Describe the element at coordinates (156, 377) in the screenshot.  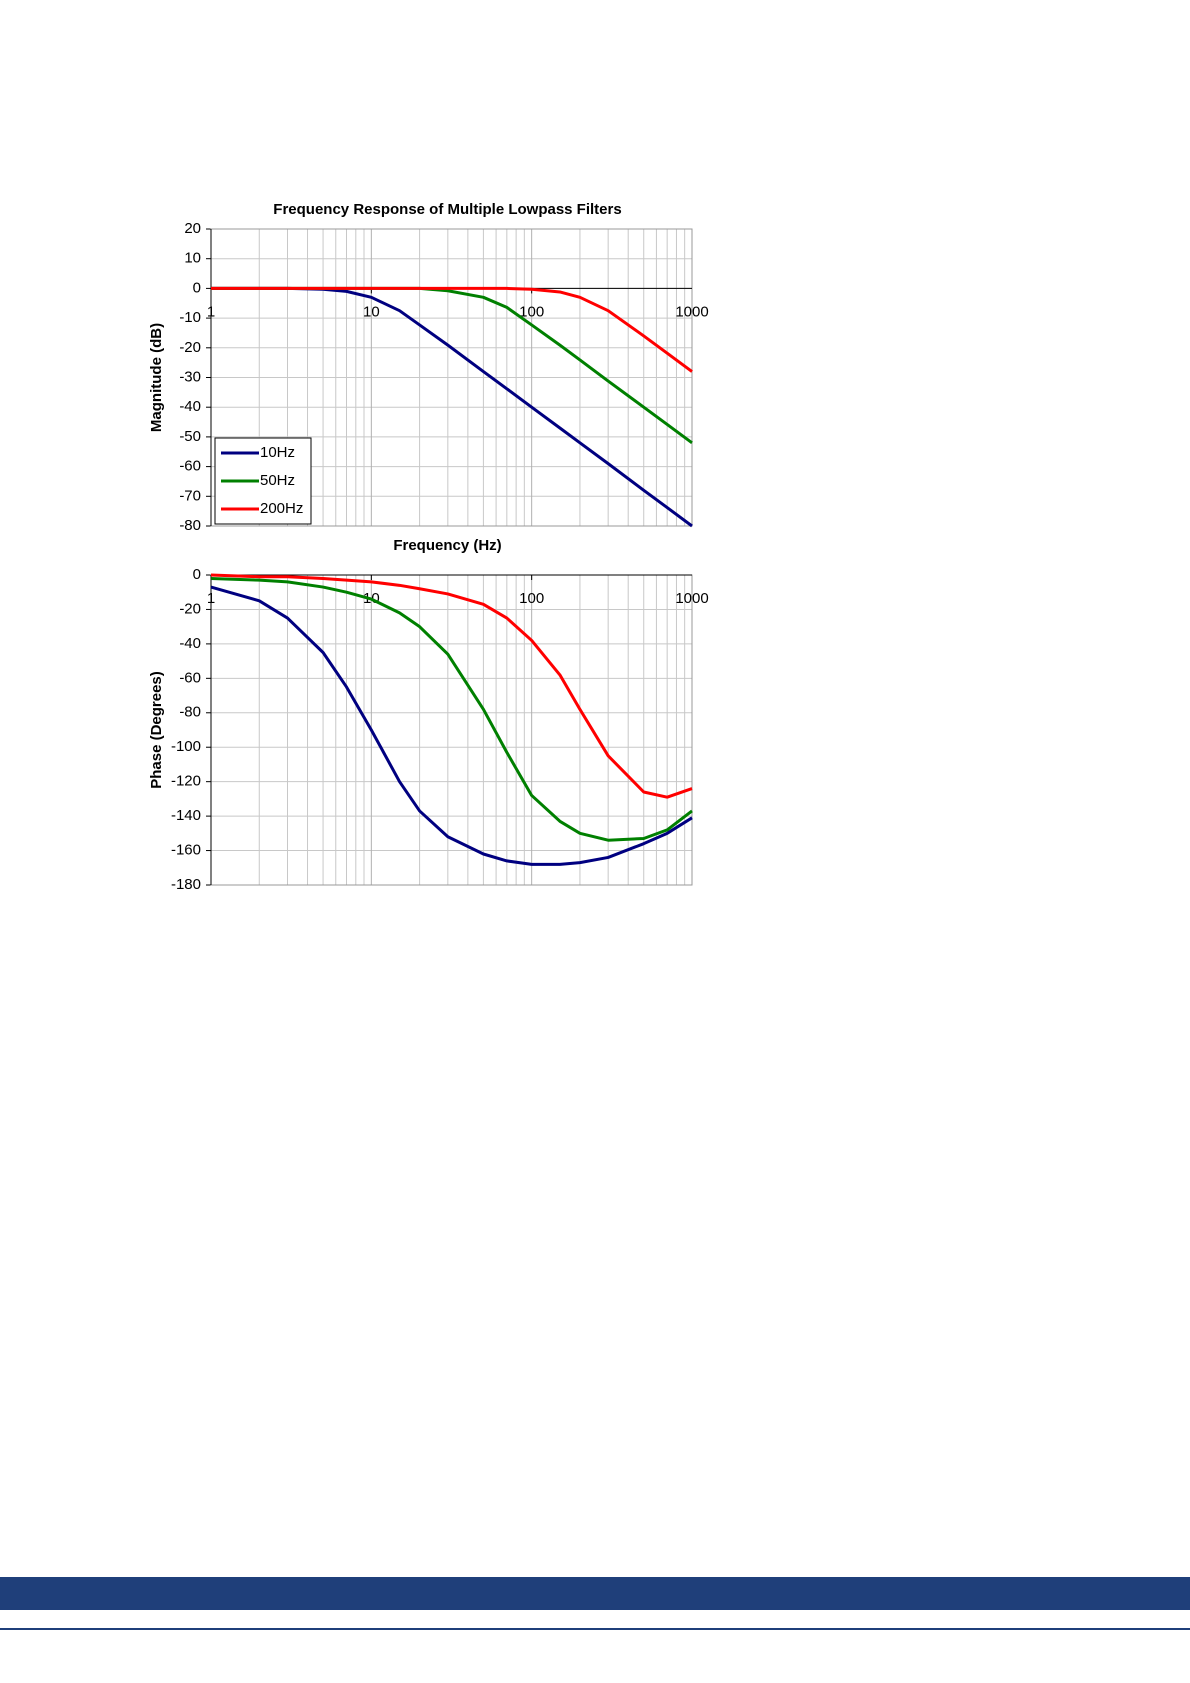
I see `y-axis-label: Magnitude (dB)` at that location.